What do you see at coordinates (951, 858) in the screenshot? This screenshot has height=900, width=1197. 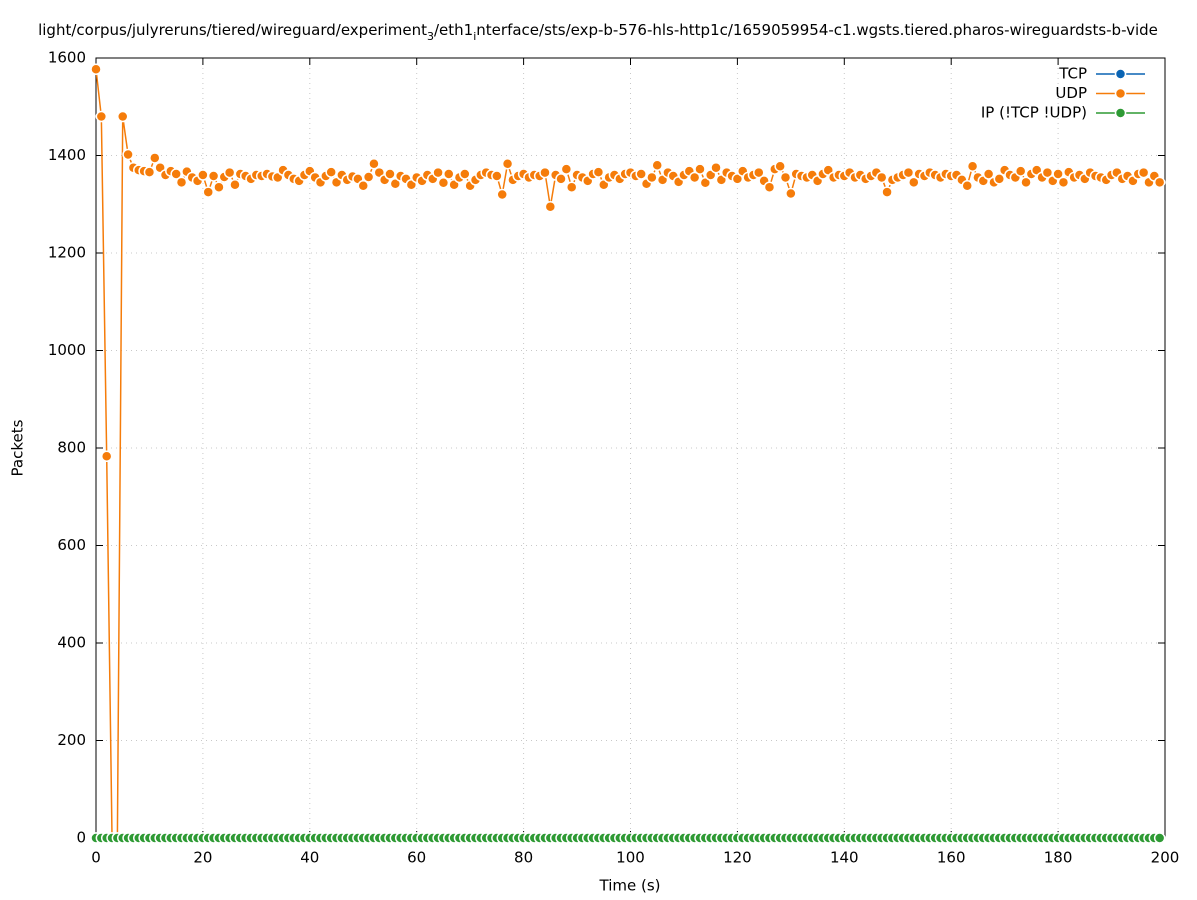 I see `x-tick-label: 160` at bounding box center [951, 858].